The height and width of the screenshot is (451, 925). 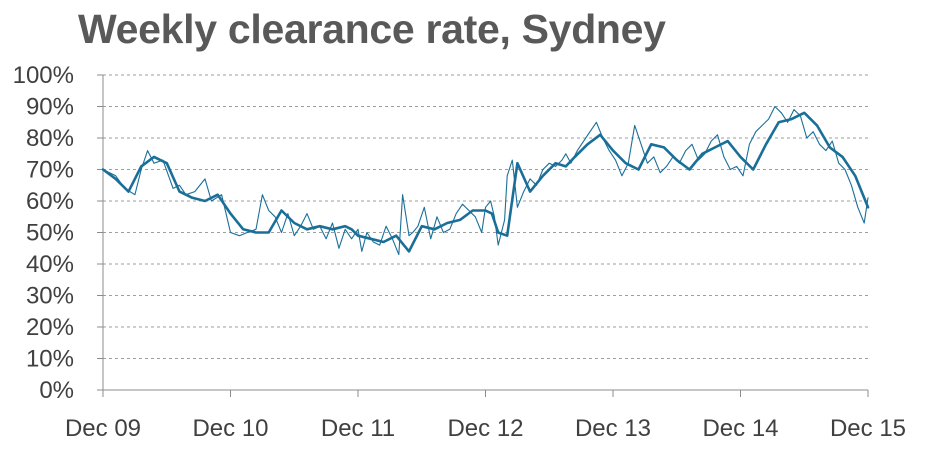 I want to click on y-tick-label: 90%, so click(x=50, y=107).